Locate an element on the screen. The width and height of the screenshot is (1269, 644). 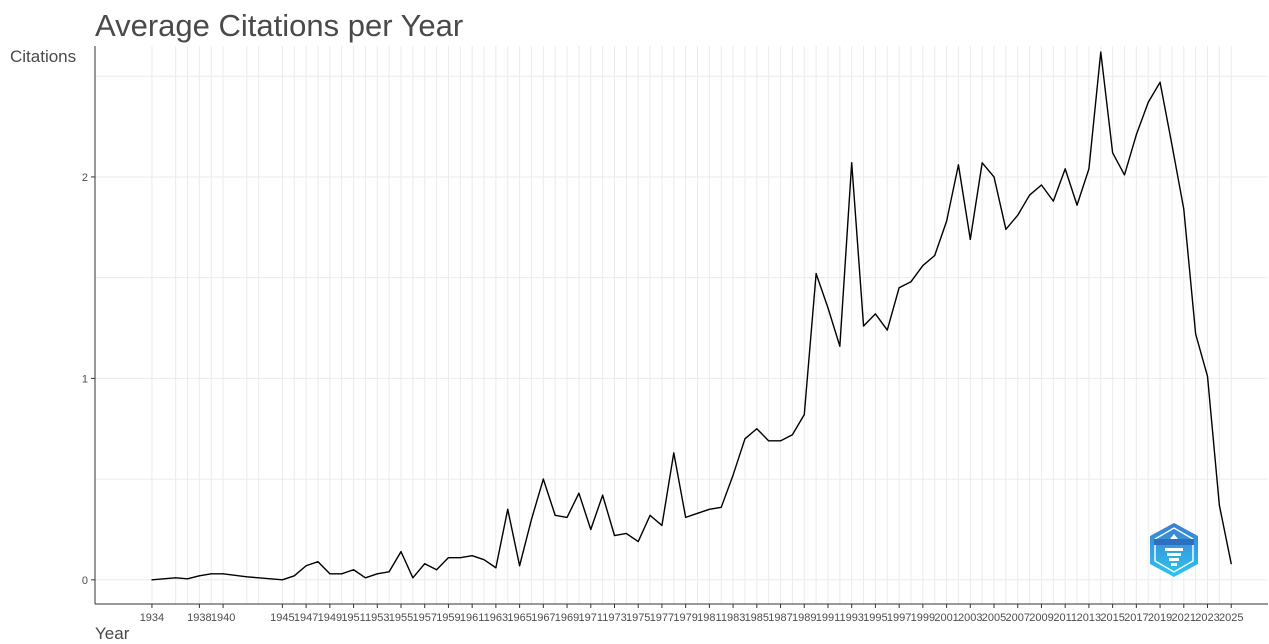
y-axis-title: Citations is located at coordinates (43, 56).